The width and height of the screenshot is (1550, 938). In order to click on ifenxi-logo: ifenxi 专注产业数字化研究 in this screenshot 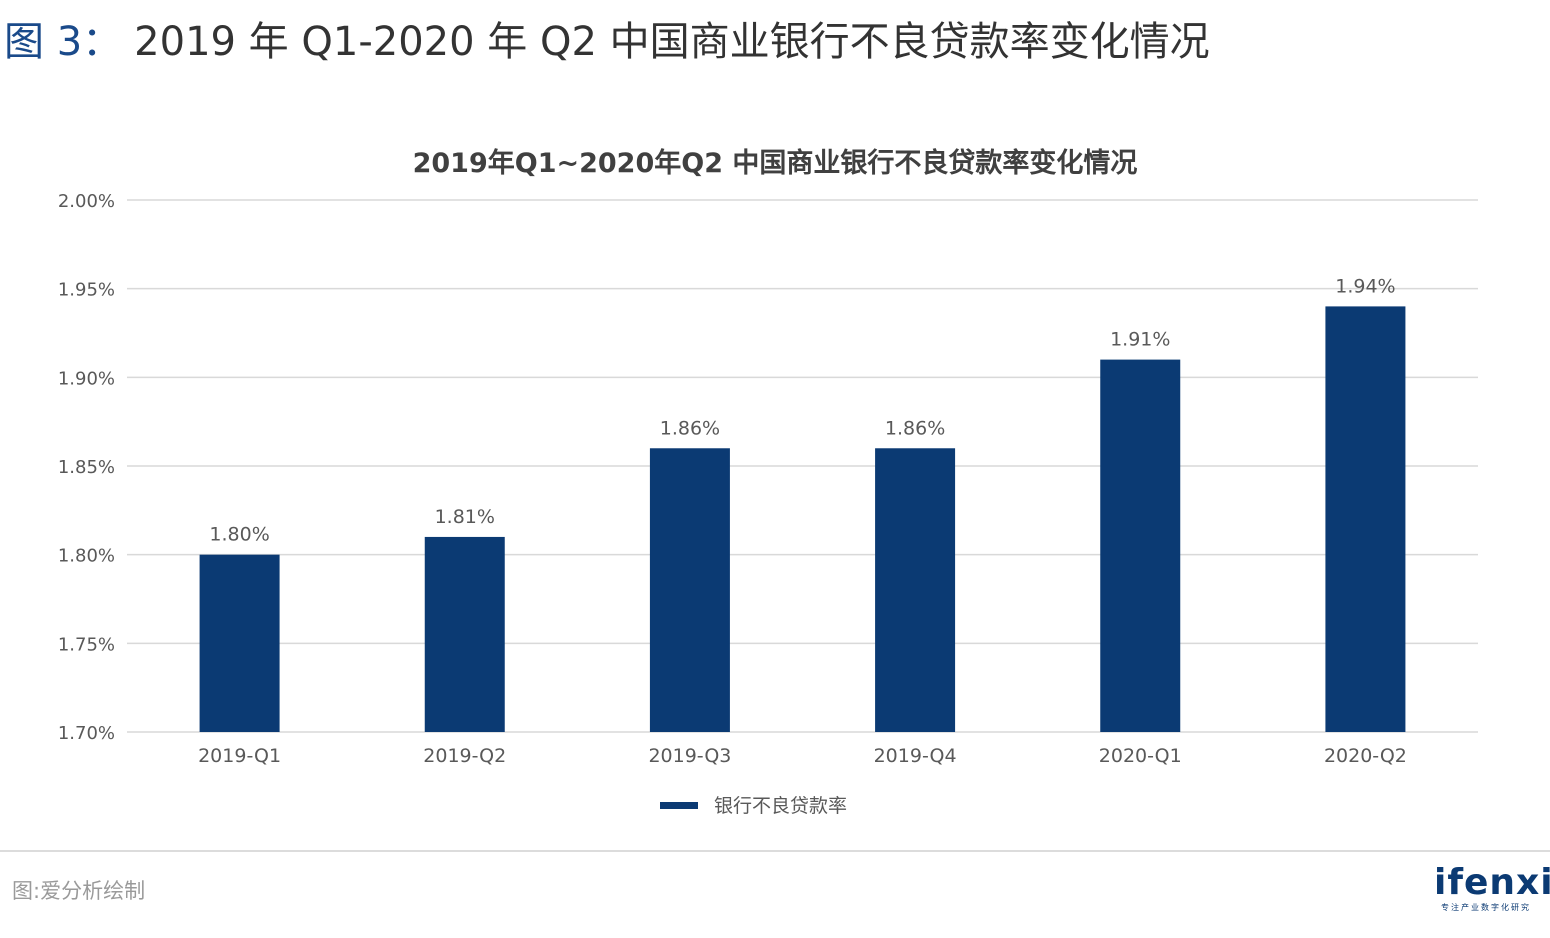, I will do `click(1492, 888)`.